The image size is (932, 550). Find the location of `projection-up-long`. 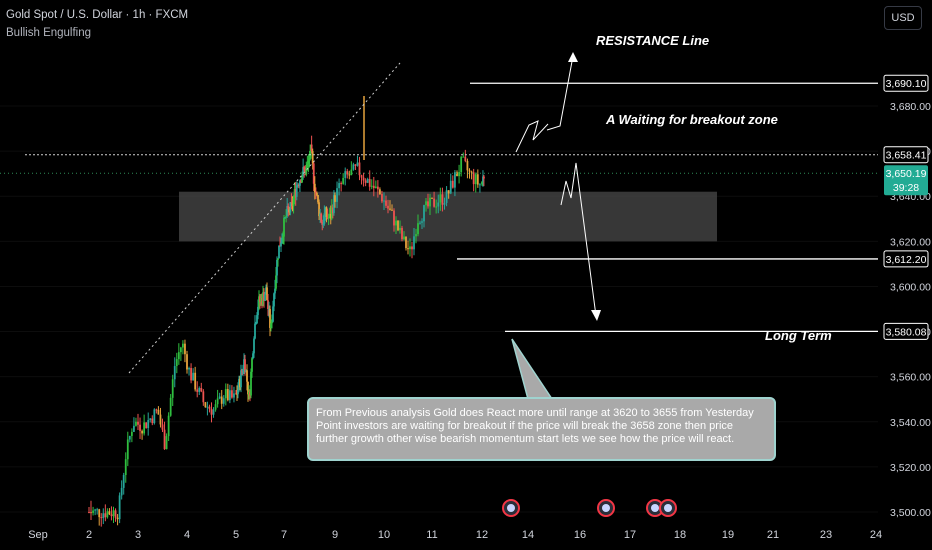

projection-up-long is located at coordinates (560, 93).